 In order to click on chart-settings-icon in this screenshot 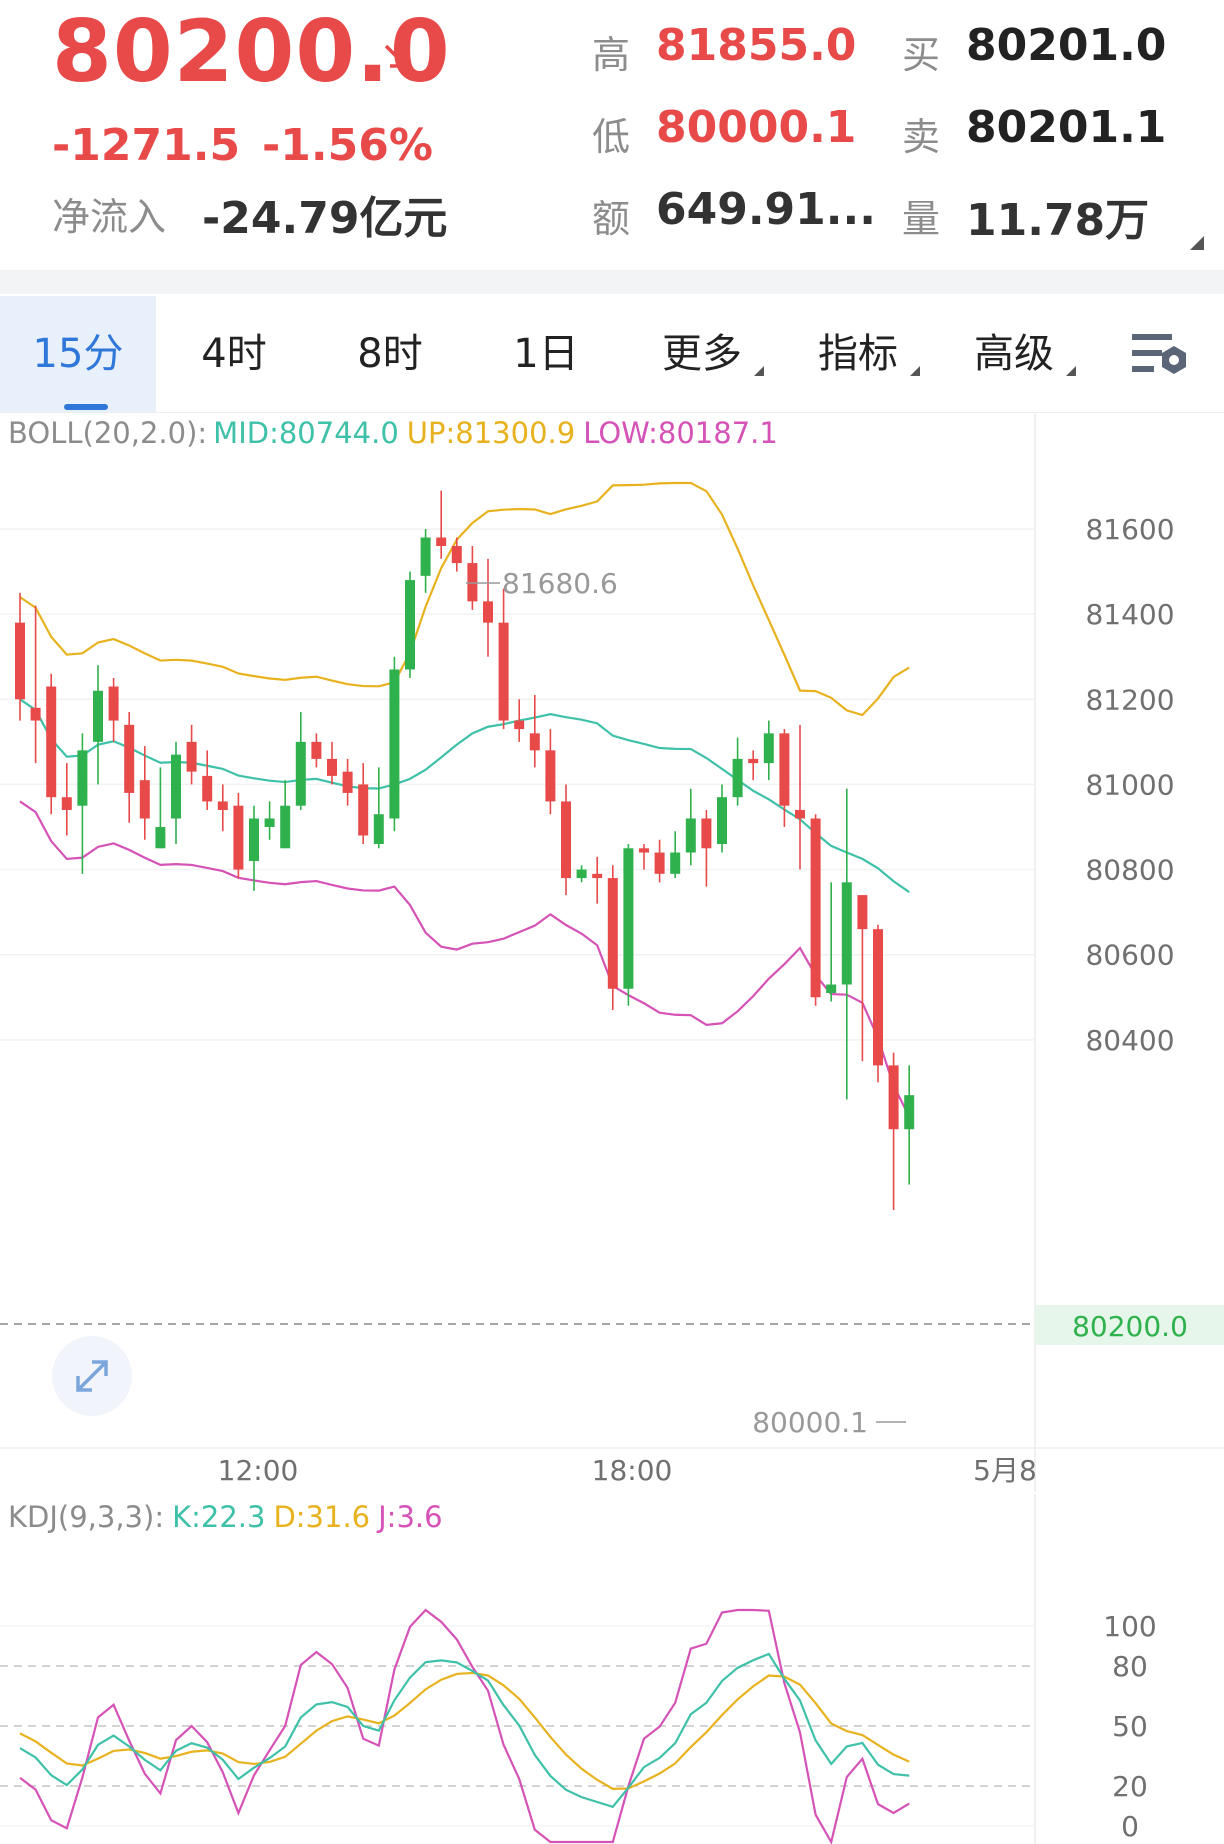, I will do `click(1161, 356)`.